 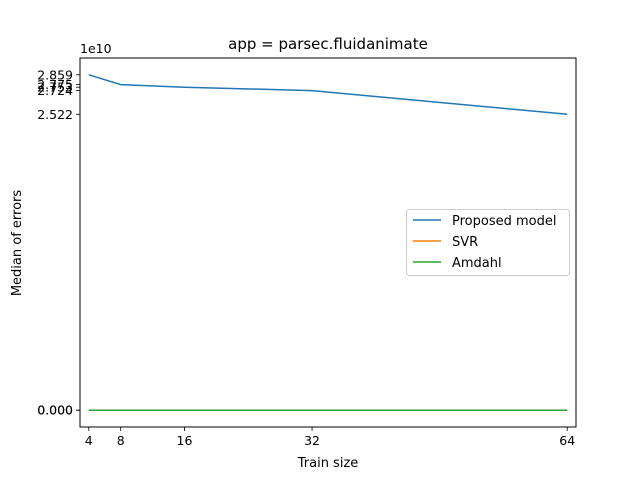 What do you see at coordinates (185, 440) in the screenshot?
I see `x-tick-label: 16` at bounding box center [185, 440].